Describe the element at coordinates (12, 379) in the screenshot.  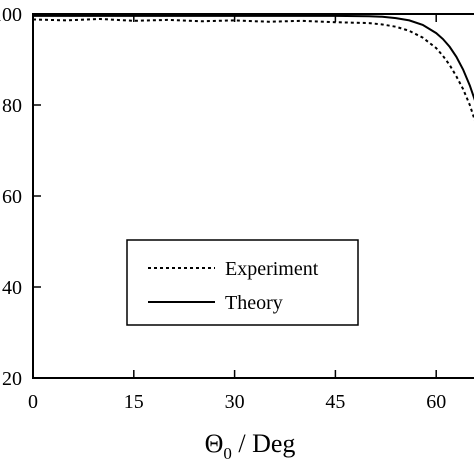
I see `y-tick-label: 20` at that location.